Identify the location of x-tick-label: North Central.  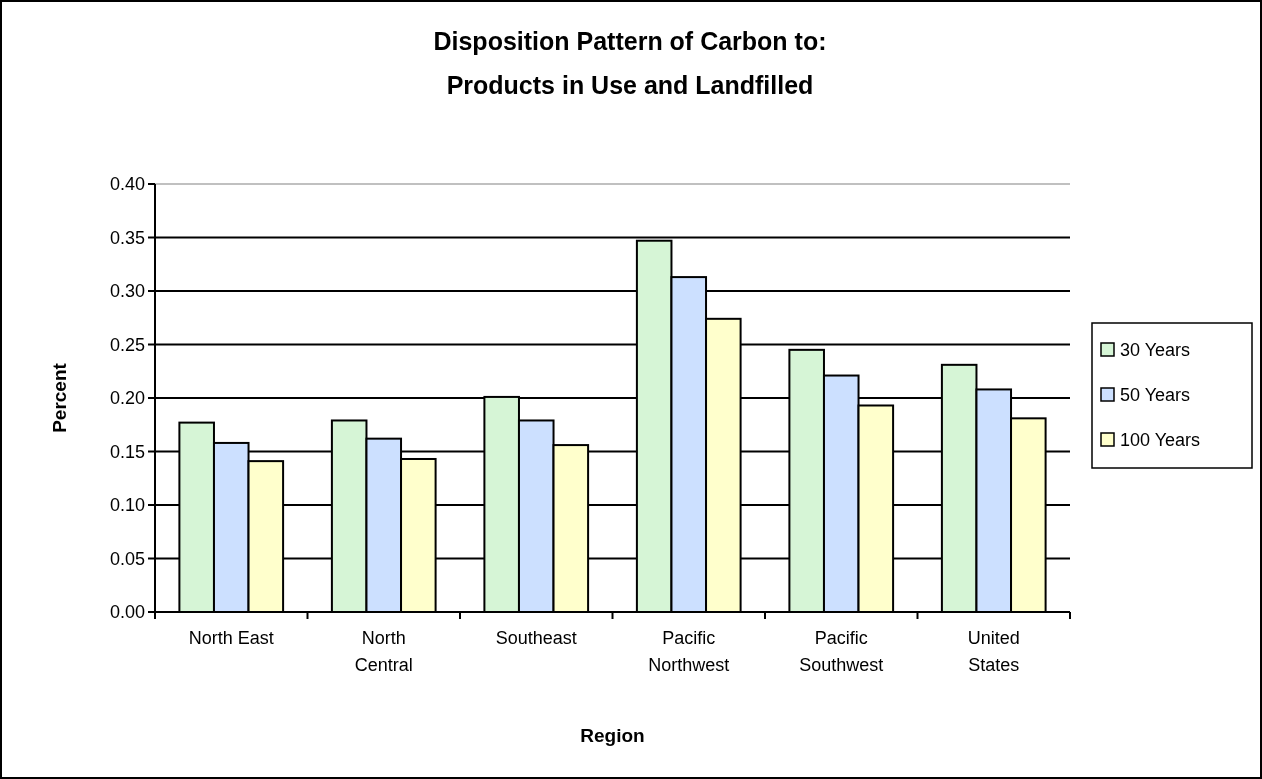
(383, 651).